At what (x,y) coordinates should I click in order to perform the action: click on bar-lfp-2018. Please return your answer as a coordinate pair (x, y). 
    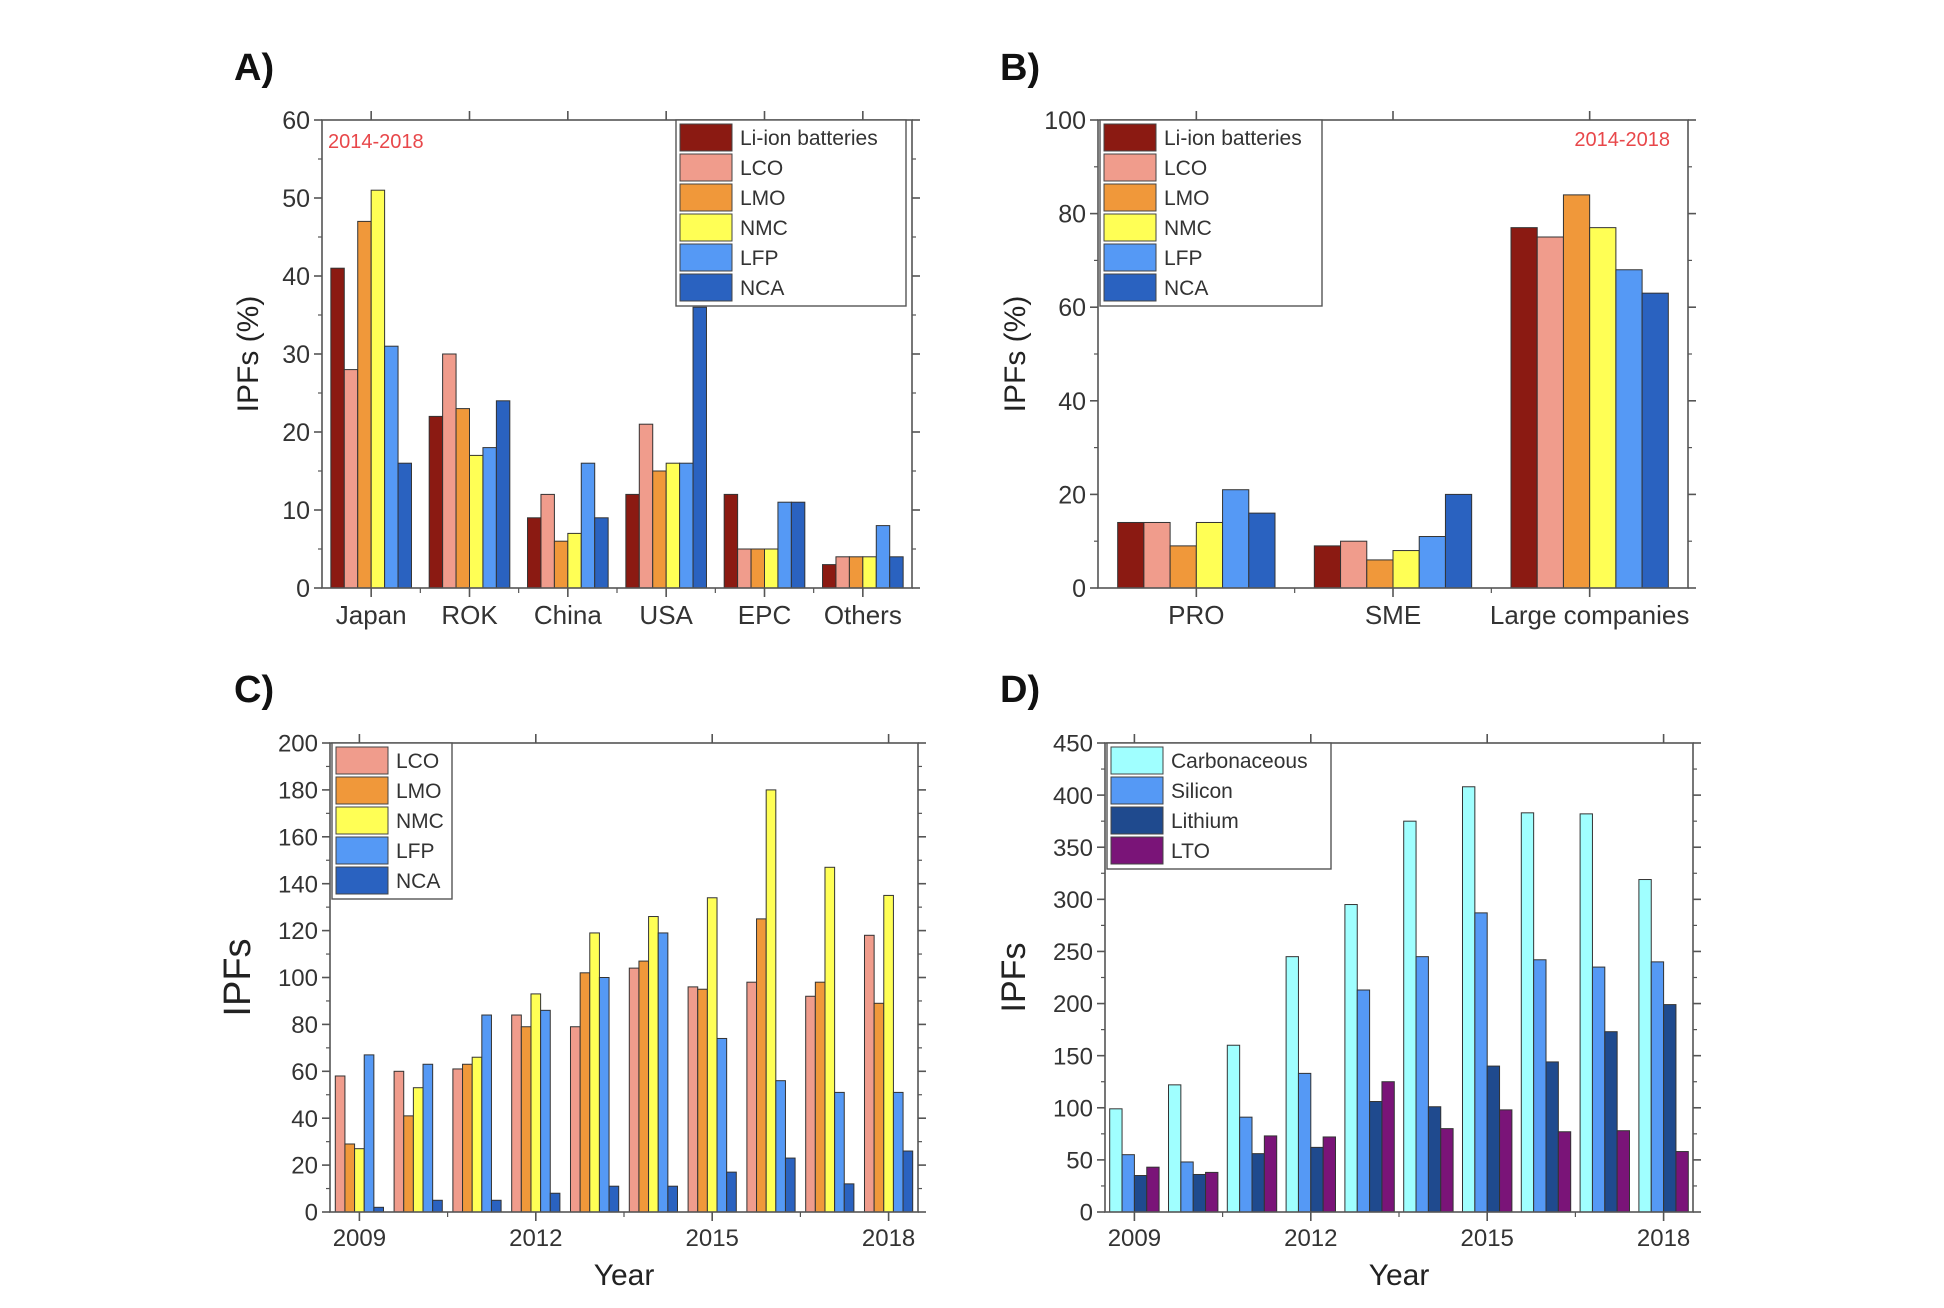
    Looking at the image, I should click on (898, 1152).